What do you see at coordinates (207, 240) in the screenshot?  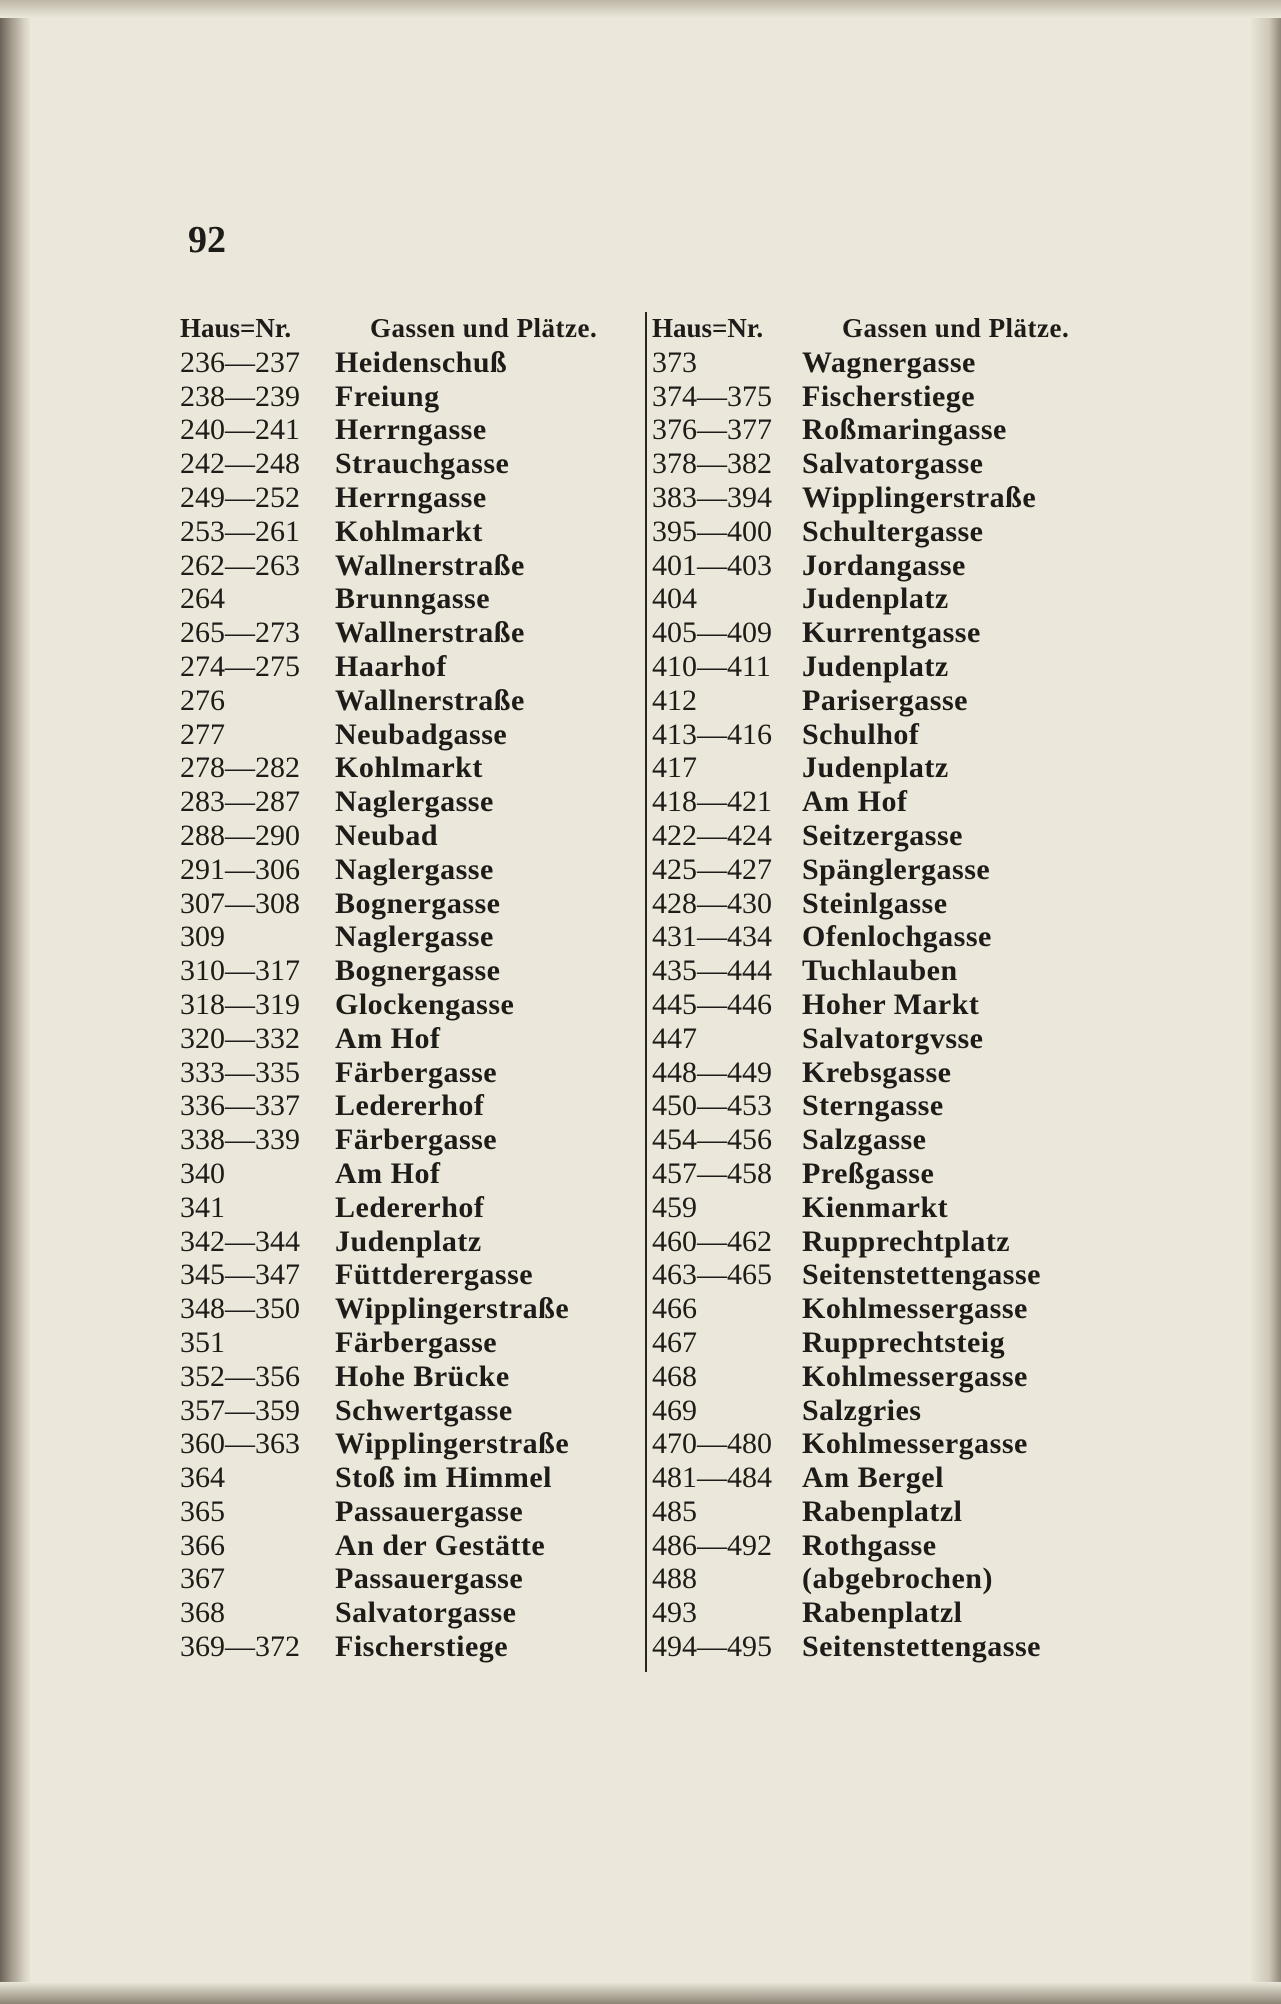 I see `page-number: 92` at bounding box center [207, 240].